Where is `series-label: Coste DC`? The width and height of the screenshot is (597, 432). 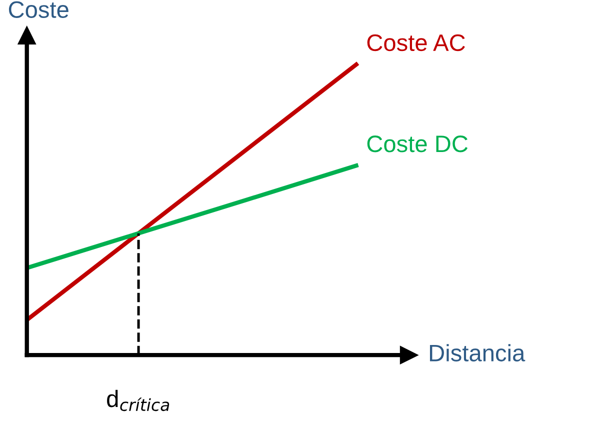 series-label: Coste DC is located at coordinates (417, 144).